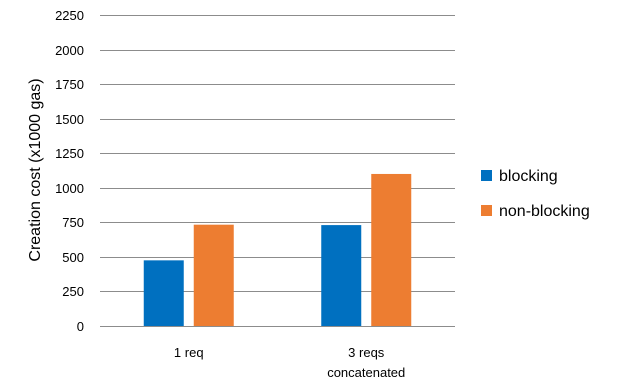  Describe the element at coordinates (69, 171) in the screenshot. I see `y-tick-labels: 0 250 500 750 1000 1250 1500 1750 2000 2250` at that location.